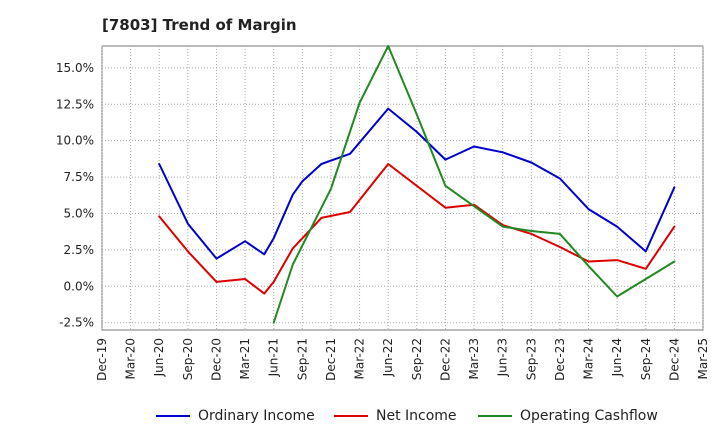 This screenshot has height=440, width=720. I want to click on x-tick-label: Sep-22, so click(417, 359).